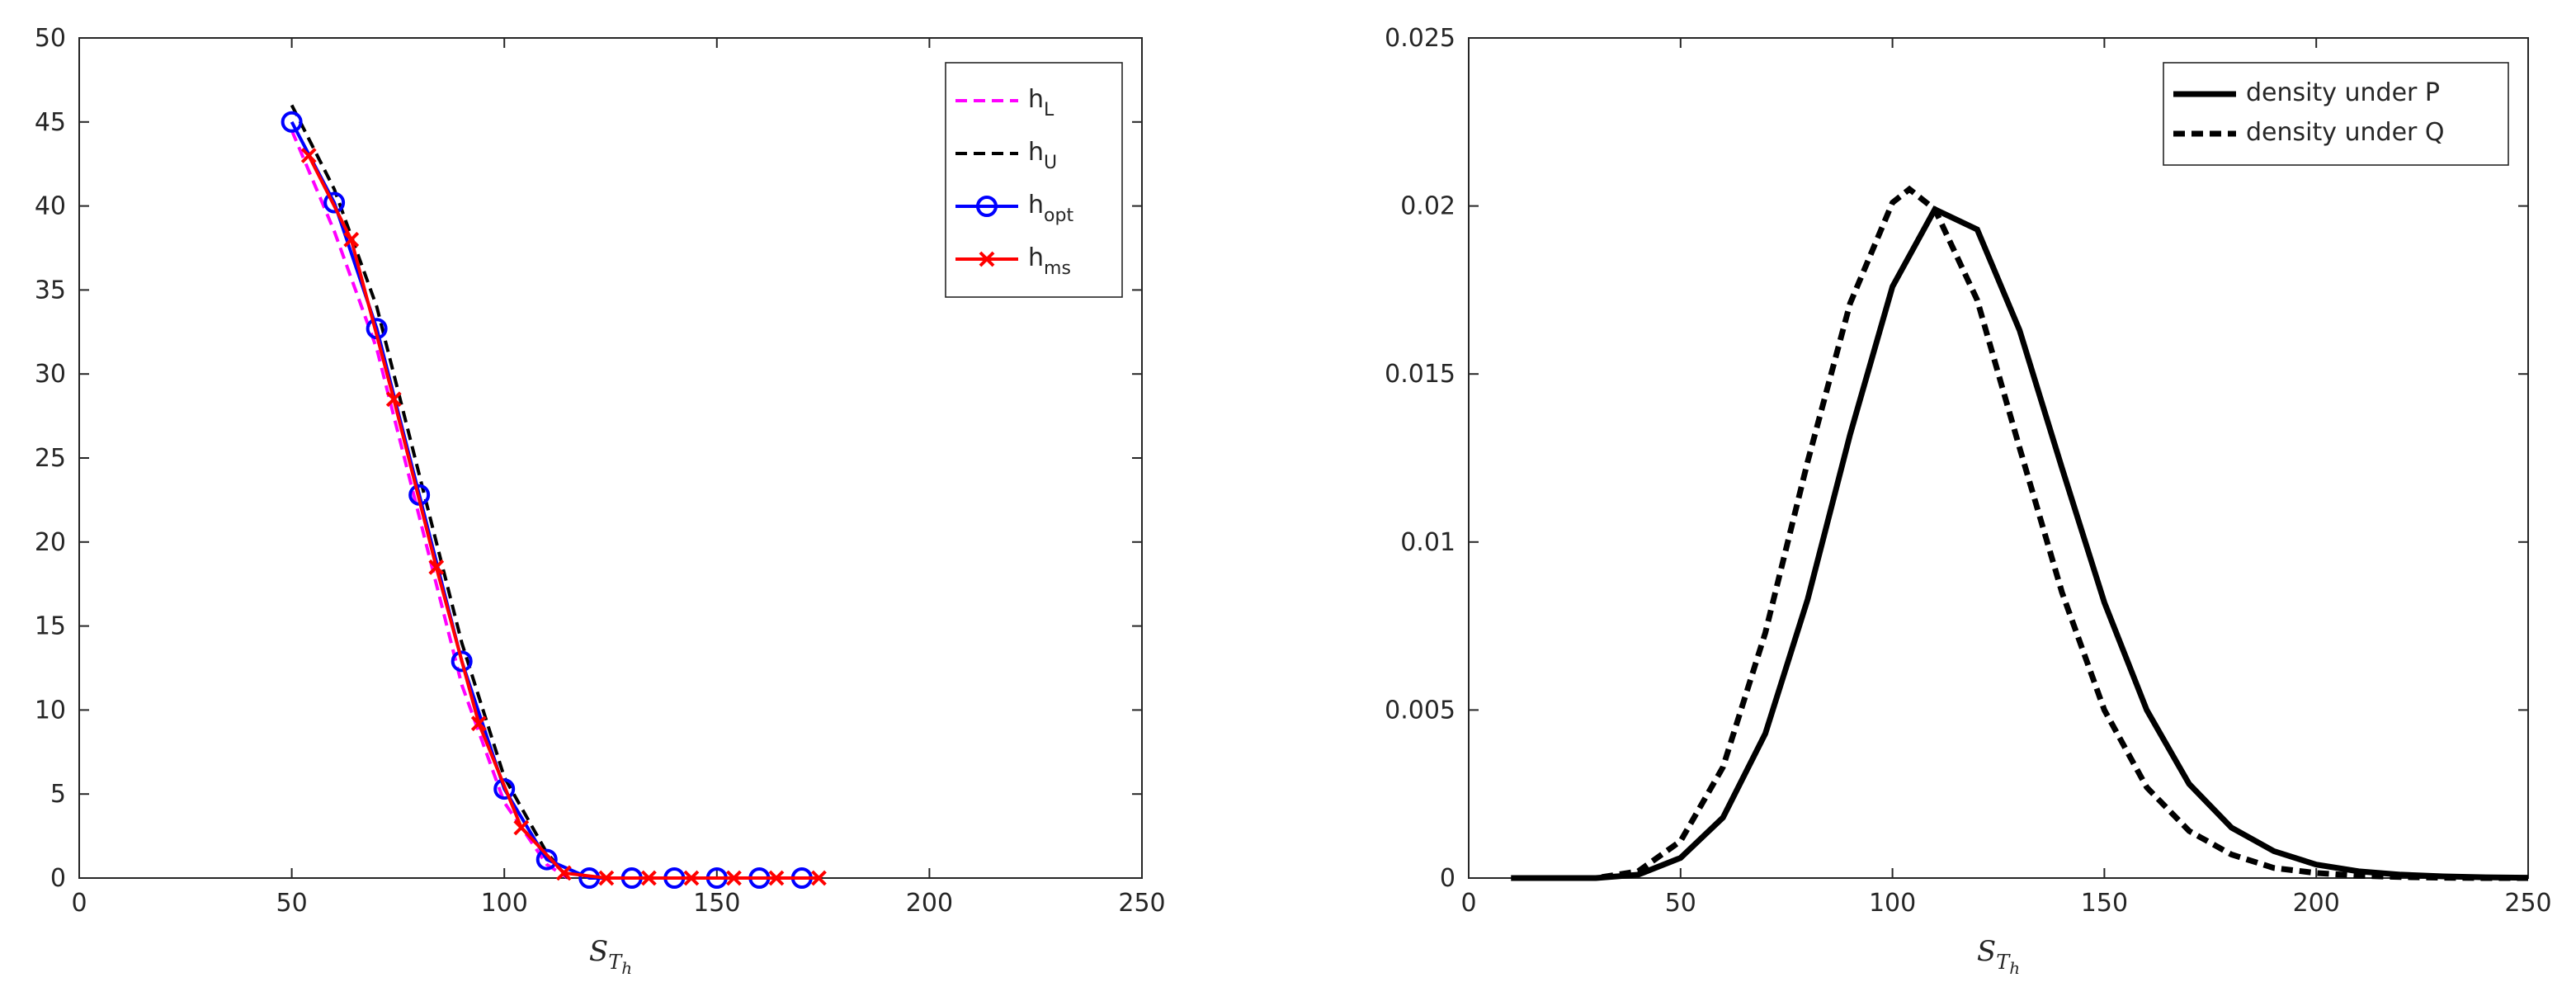 This screenshot has height=1001, width=2576. I want to click on y-tick-label: 15, so click(50, 626).